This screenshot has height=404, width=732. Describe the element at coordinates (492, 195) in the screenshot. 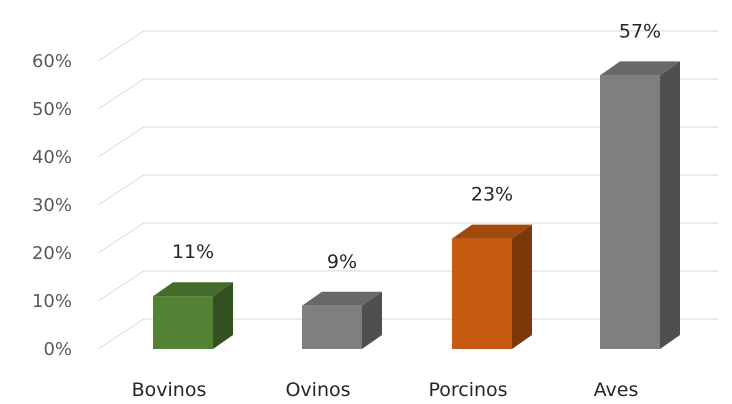

I see `data-label: 23%` at that location.